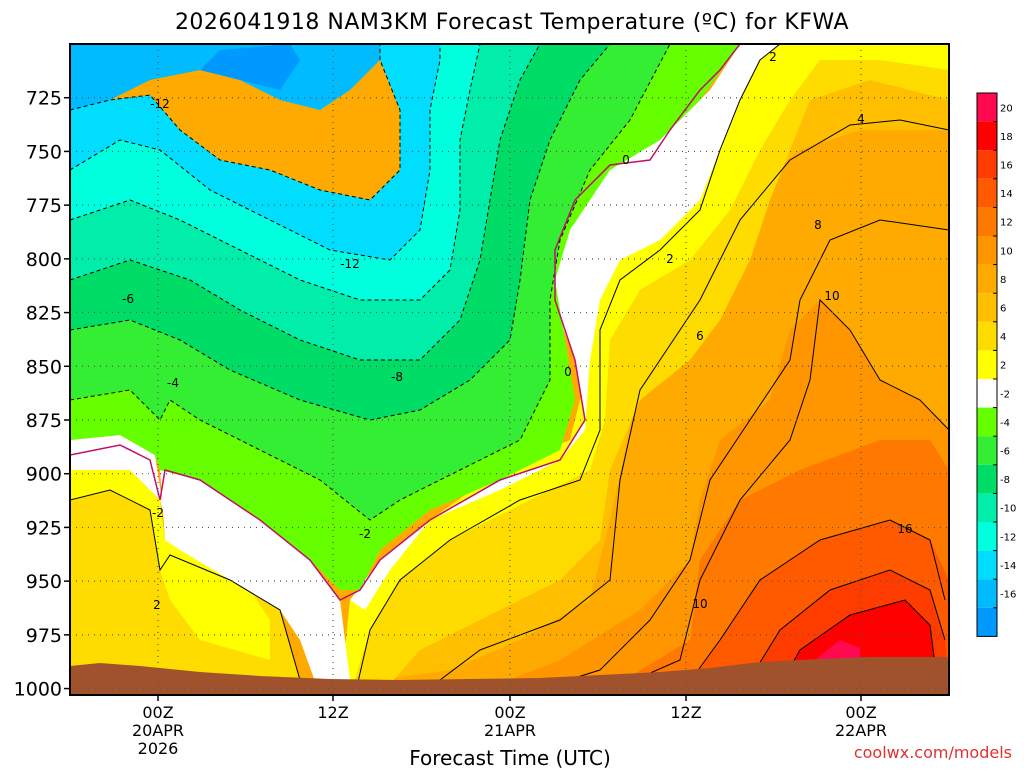 This screenshot has height=772, width=1024. Describe the element at coordinates (1006, 194) in the screenshot. I see `colorbar-label: 14` at that location.